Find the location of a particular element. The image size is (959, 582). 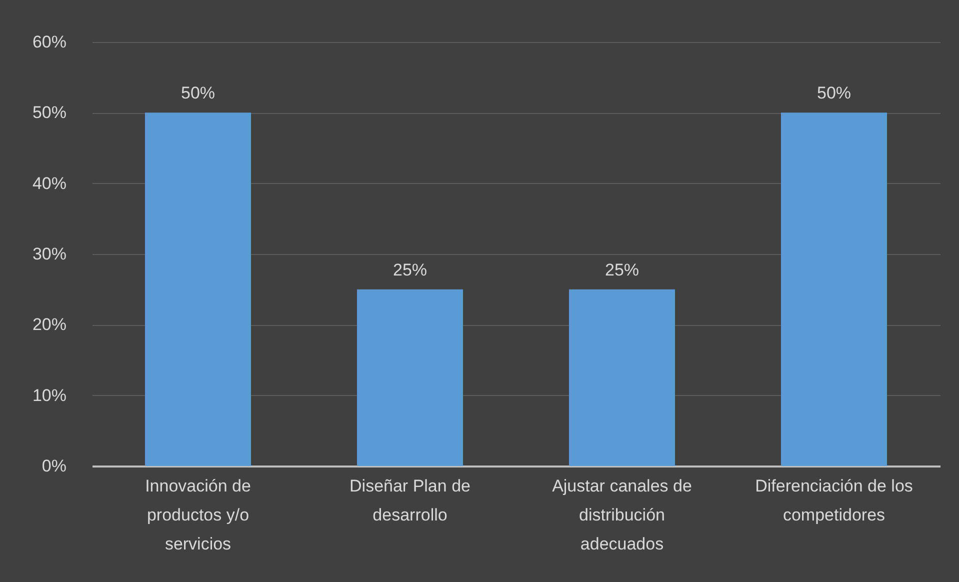

y-tick-label: 0% is located at coordinates (54, 466).